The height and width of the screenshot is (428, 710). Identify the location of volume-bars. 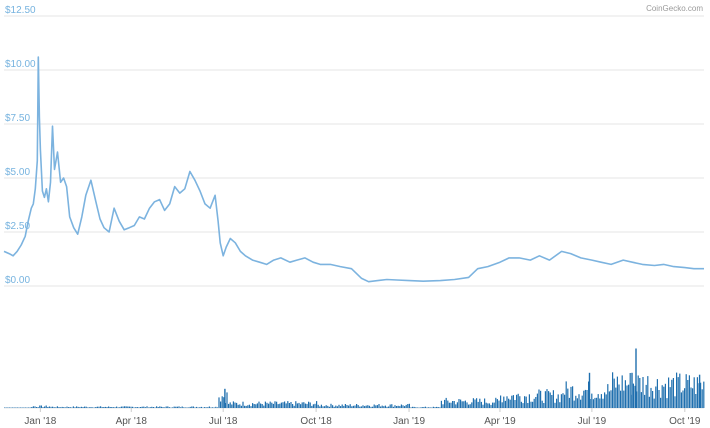
(354, 378).